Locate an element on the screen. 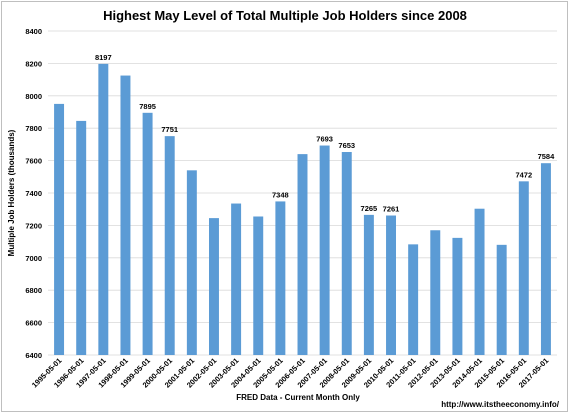  data-label: 7261 is located at coordinates (391, 209).